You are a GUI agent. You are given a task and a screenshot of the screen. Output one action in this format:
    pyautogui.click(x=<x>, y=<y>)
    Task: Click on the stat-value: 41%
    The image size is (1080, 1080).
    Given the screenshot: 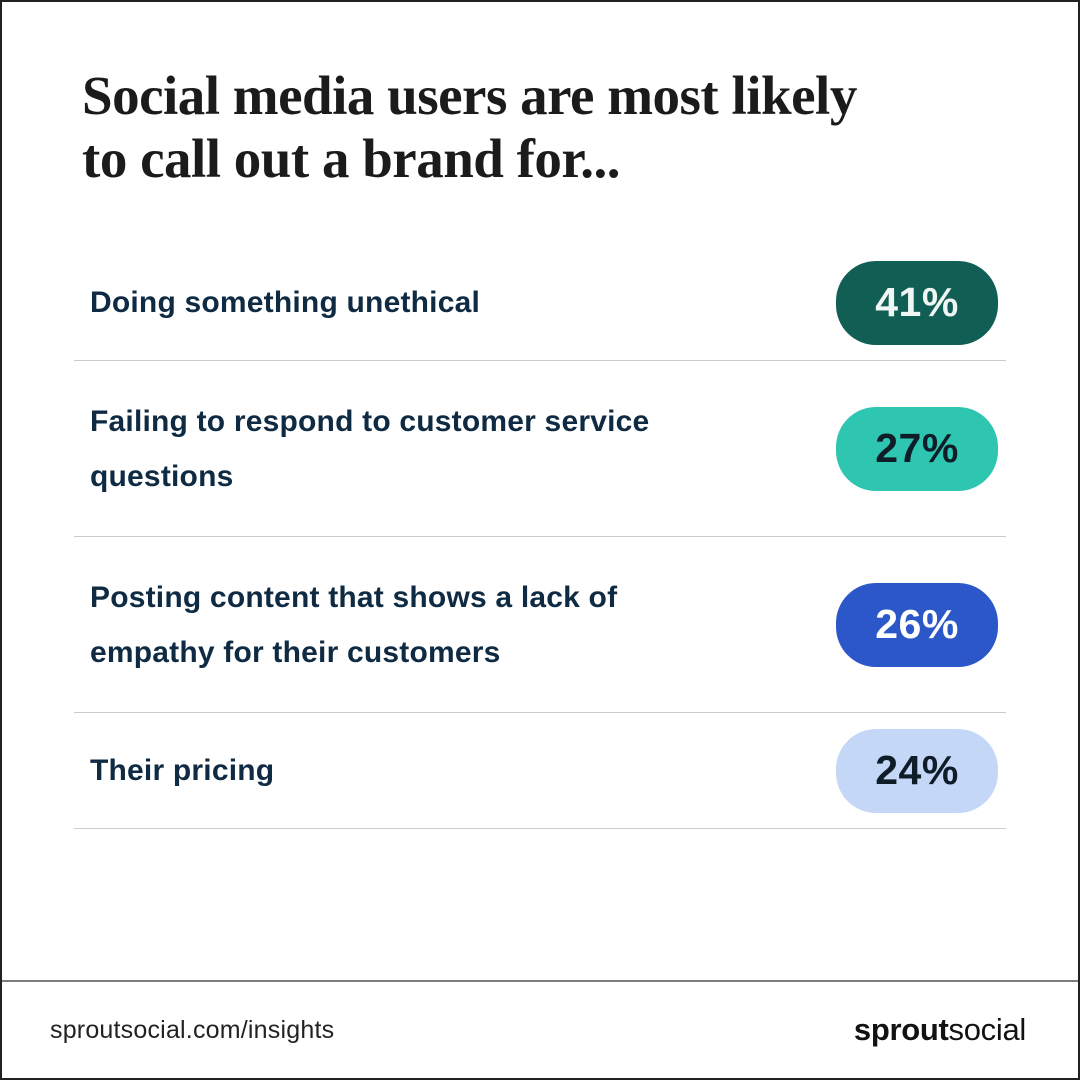 What is the action you would take?
    pyautogui.click(x=917, y=302)
    